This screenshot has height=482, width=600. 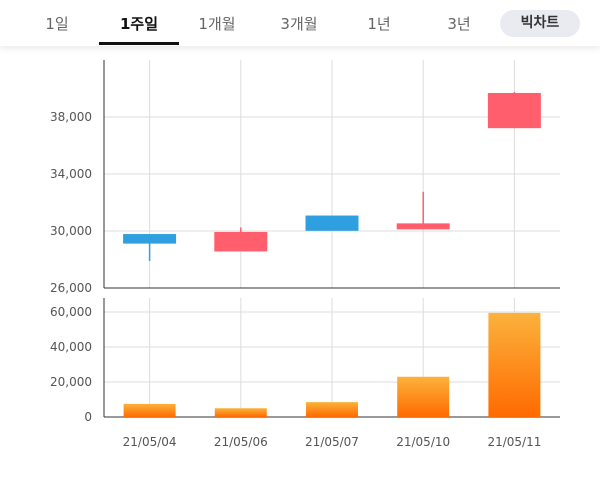 I want to click on tab-3-months: 3개월, so click(x=299, y=24).